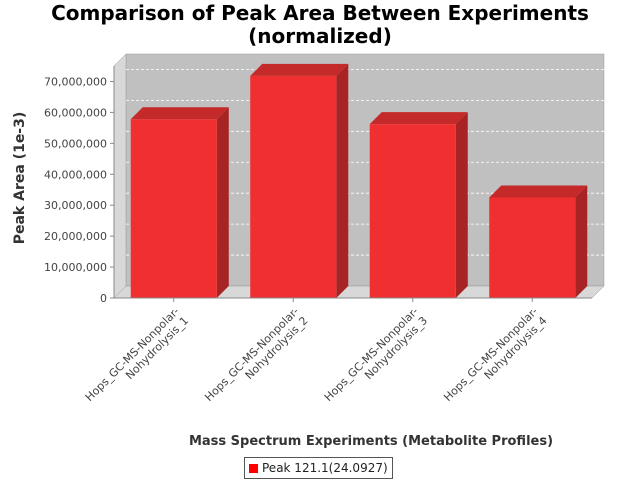  Describe the element at coordinates (20, 178) in the screenshot. I see `y-axis-label: Peak Area (1e-3)` at that location.